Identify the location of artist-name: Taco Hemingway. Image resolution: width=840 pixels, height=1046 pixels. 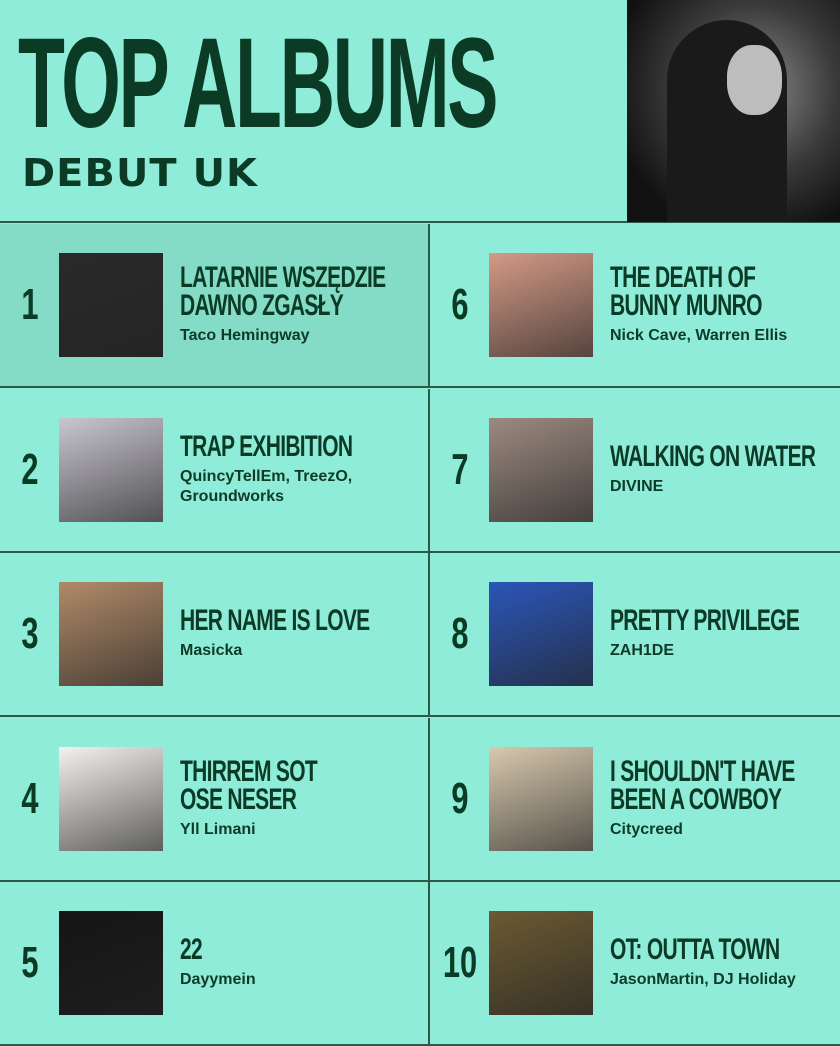
(327, 336).